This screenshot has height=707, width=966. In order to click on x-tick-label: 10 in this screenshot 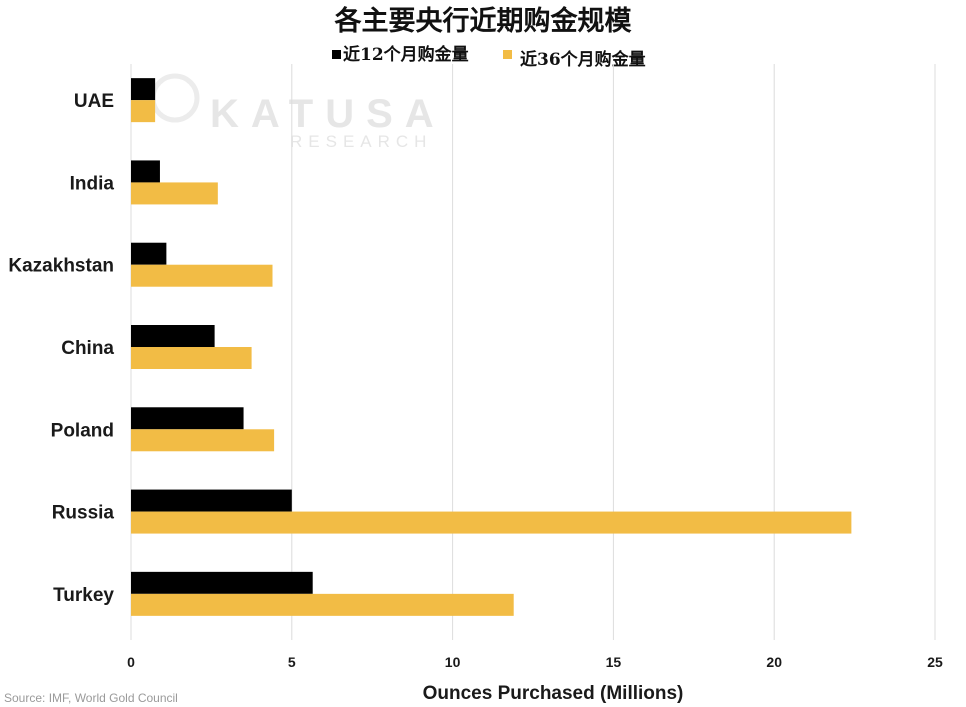, I will do `click(453, 662)`.